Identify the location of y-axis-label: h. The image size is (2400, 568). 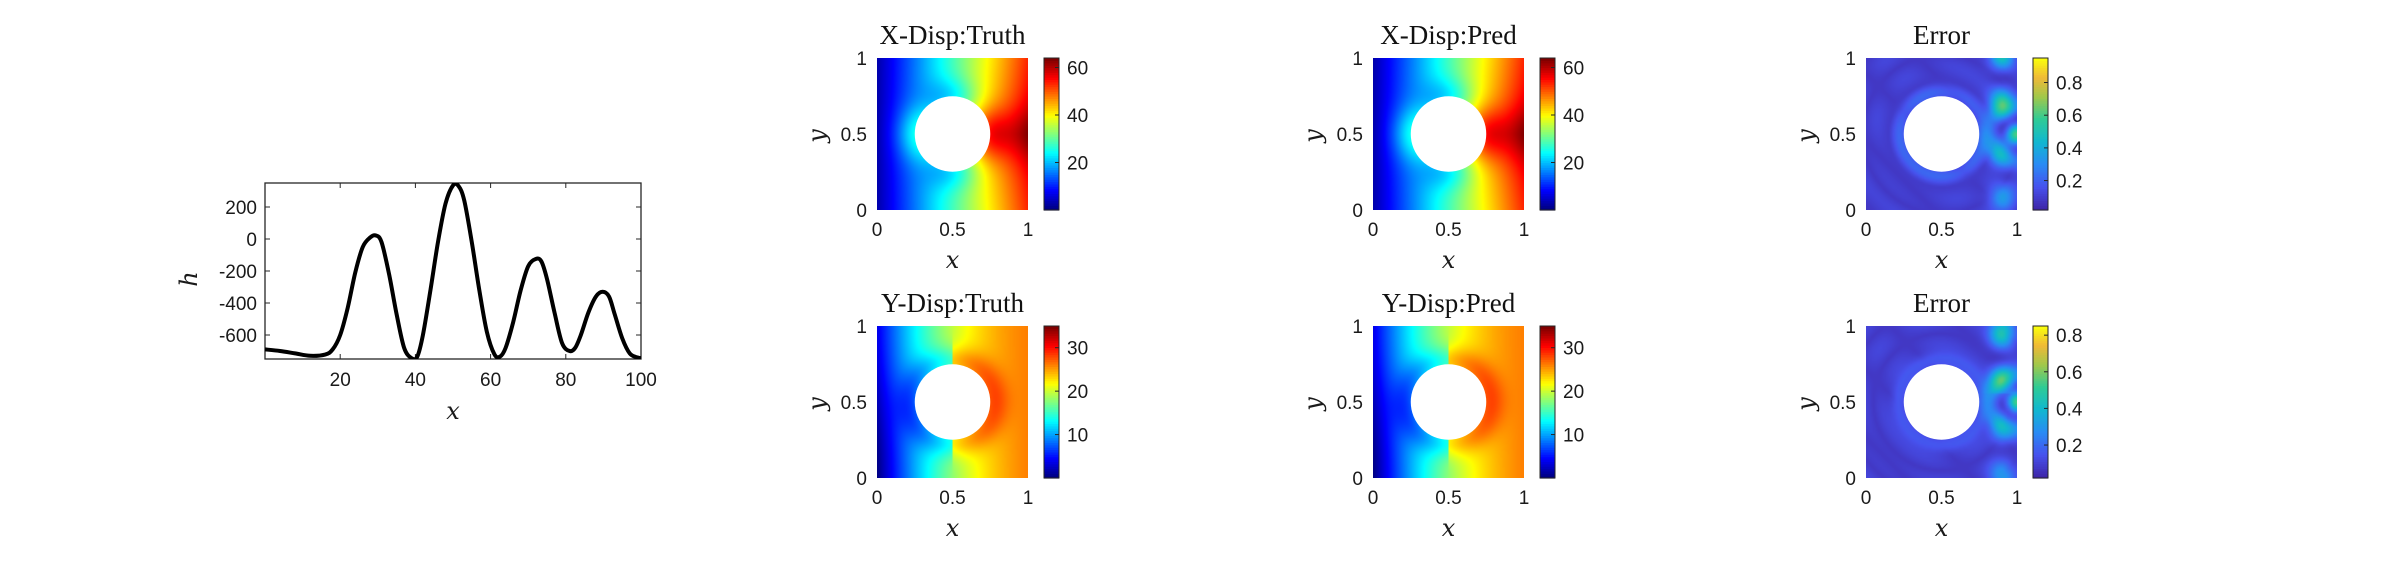
(189, 278).